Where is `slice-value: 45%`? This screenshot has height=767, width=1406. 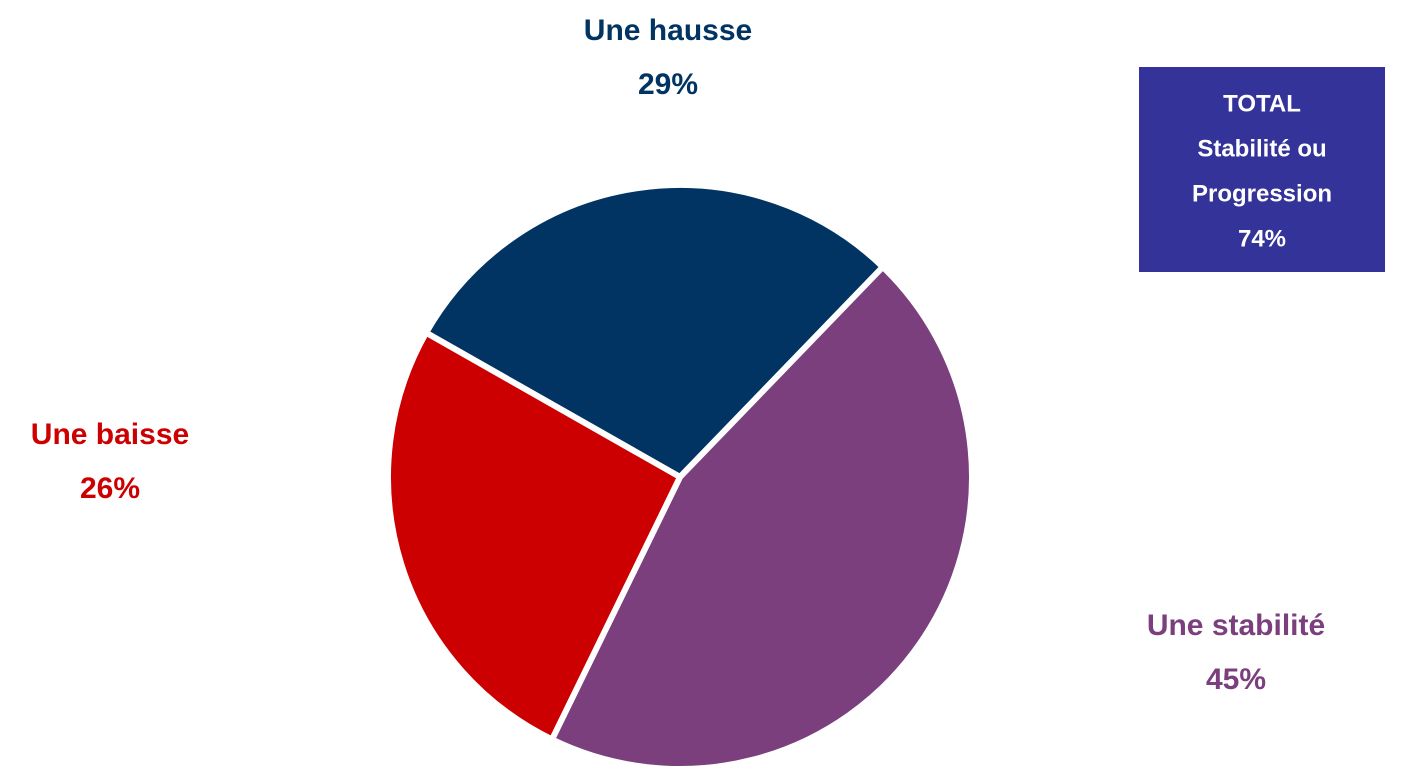 slice-value: 45% is located at coordinates (1236, 679).